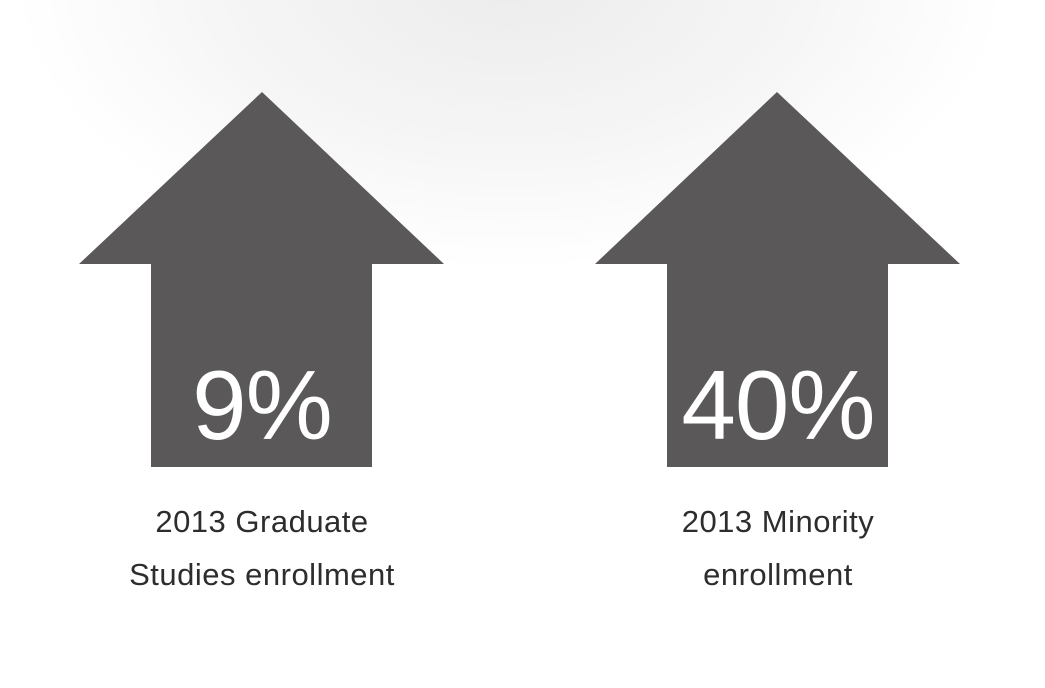 This screenshot has height=688, width=1045. I want to click on stat-value: 9%, so click(262, 405).